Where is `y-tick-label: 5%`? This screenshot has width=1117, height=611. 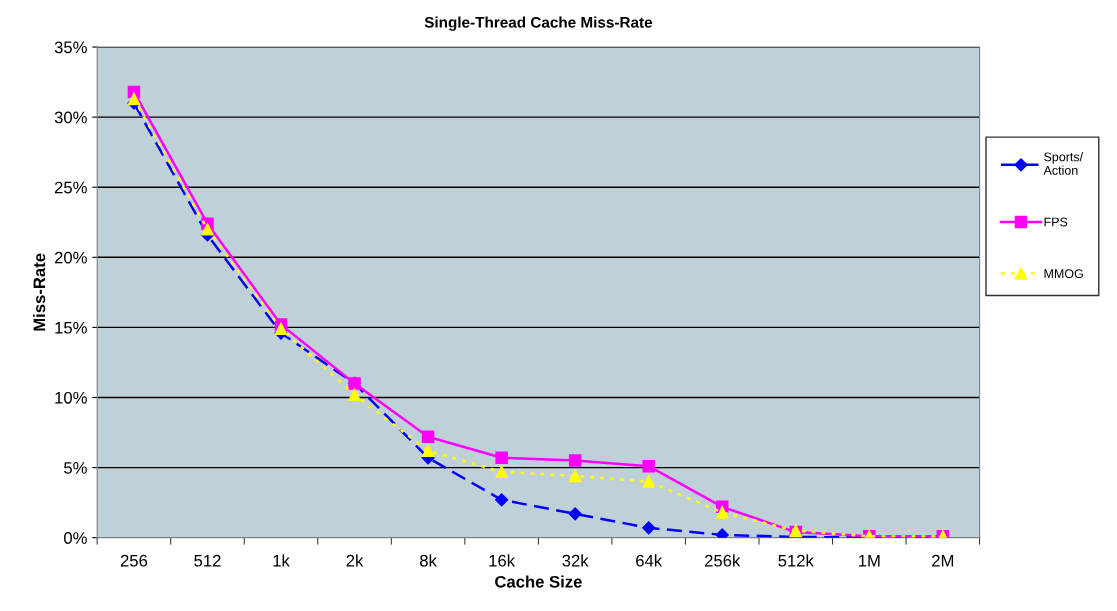
y-tick-label: 5% is located at coordinates (75, 468).